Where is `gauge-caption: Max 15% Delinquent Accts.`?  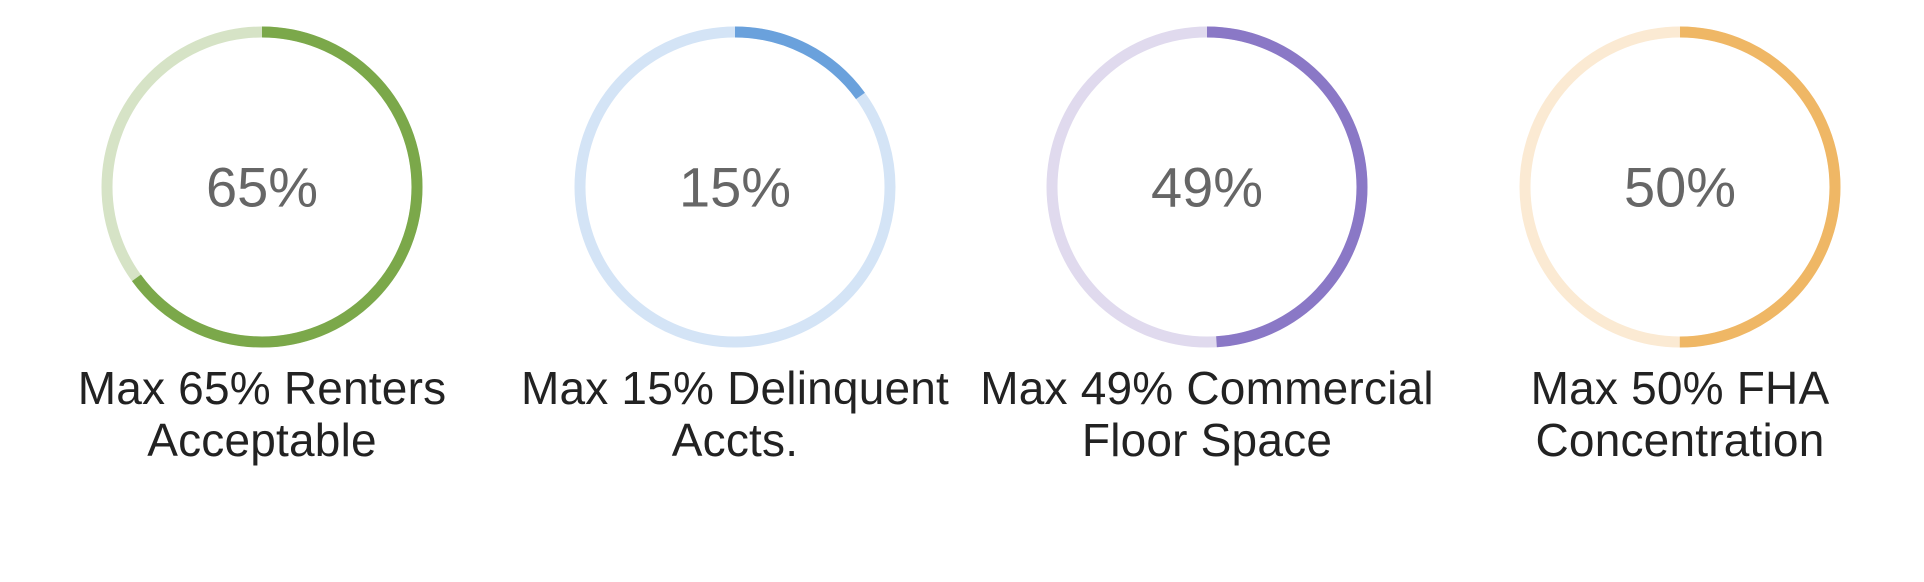 gauge-caption: Max 15% Delinquent Accts. is located at coordinates (735, 414).